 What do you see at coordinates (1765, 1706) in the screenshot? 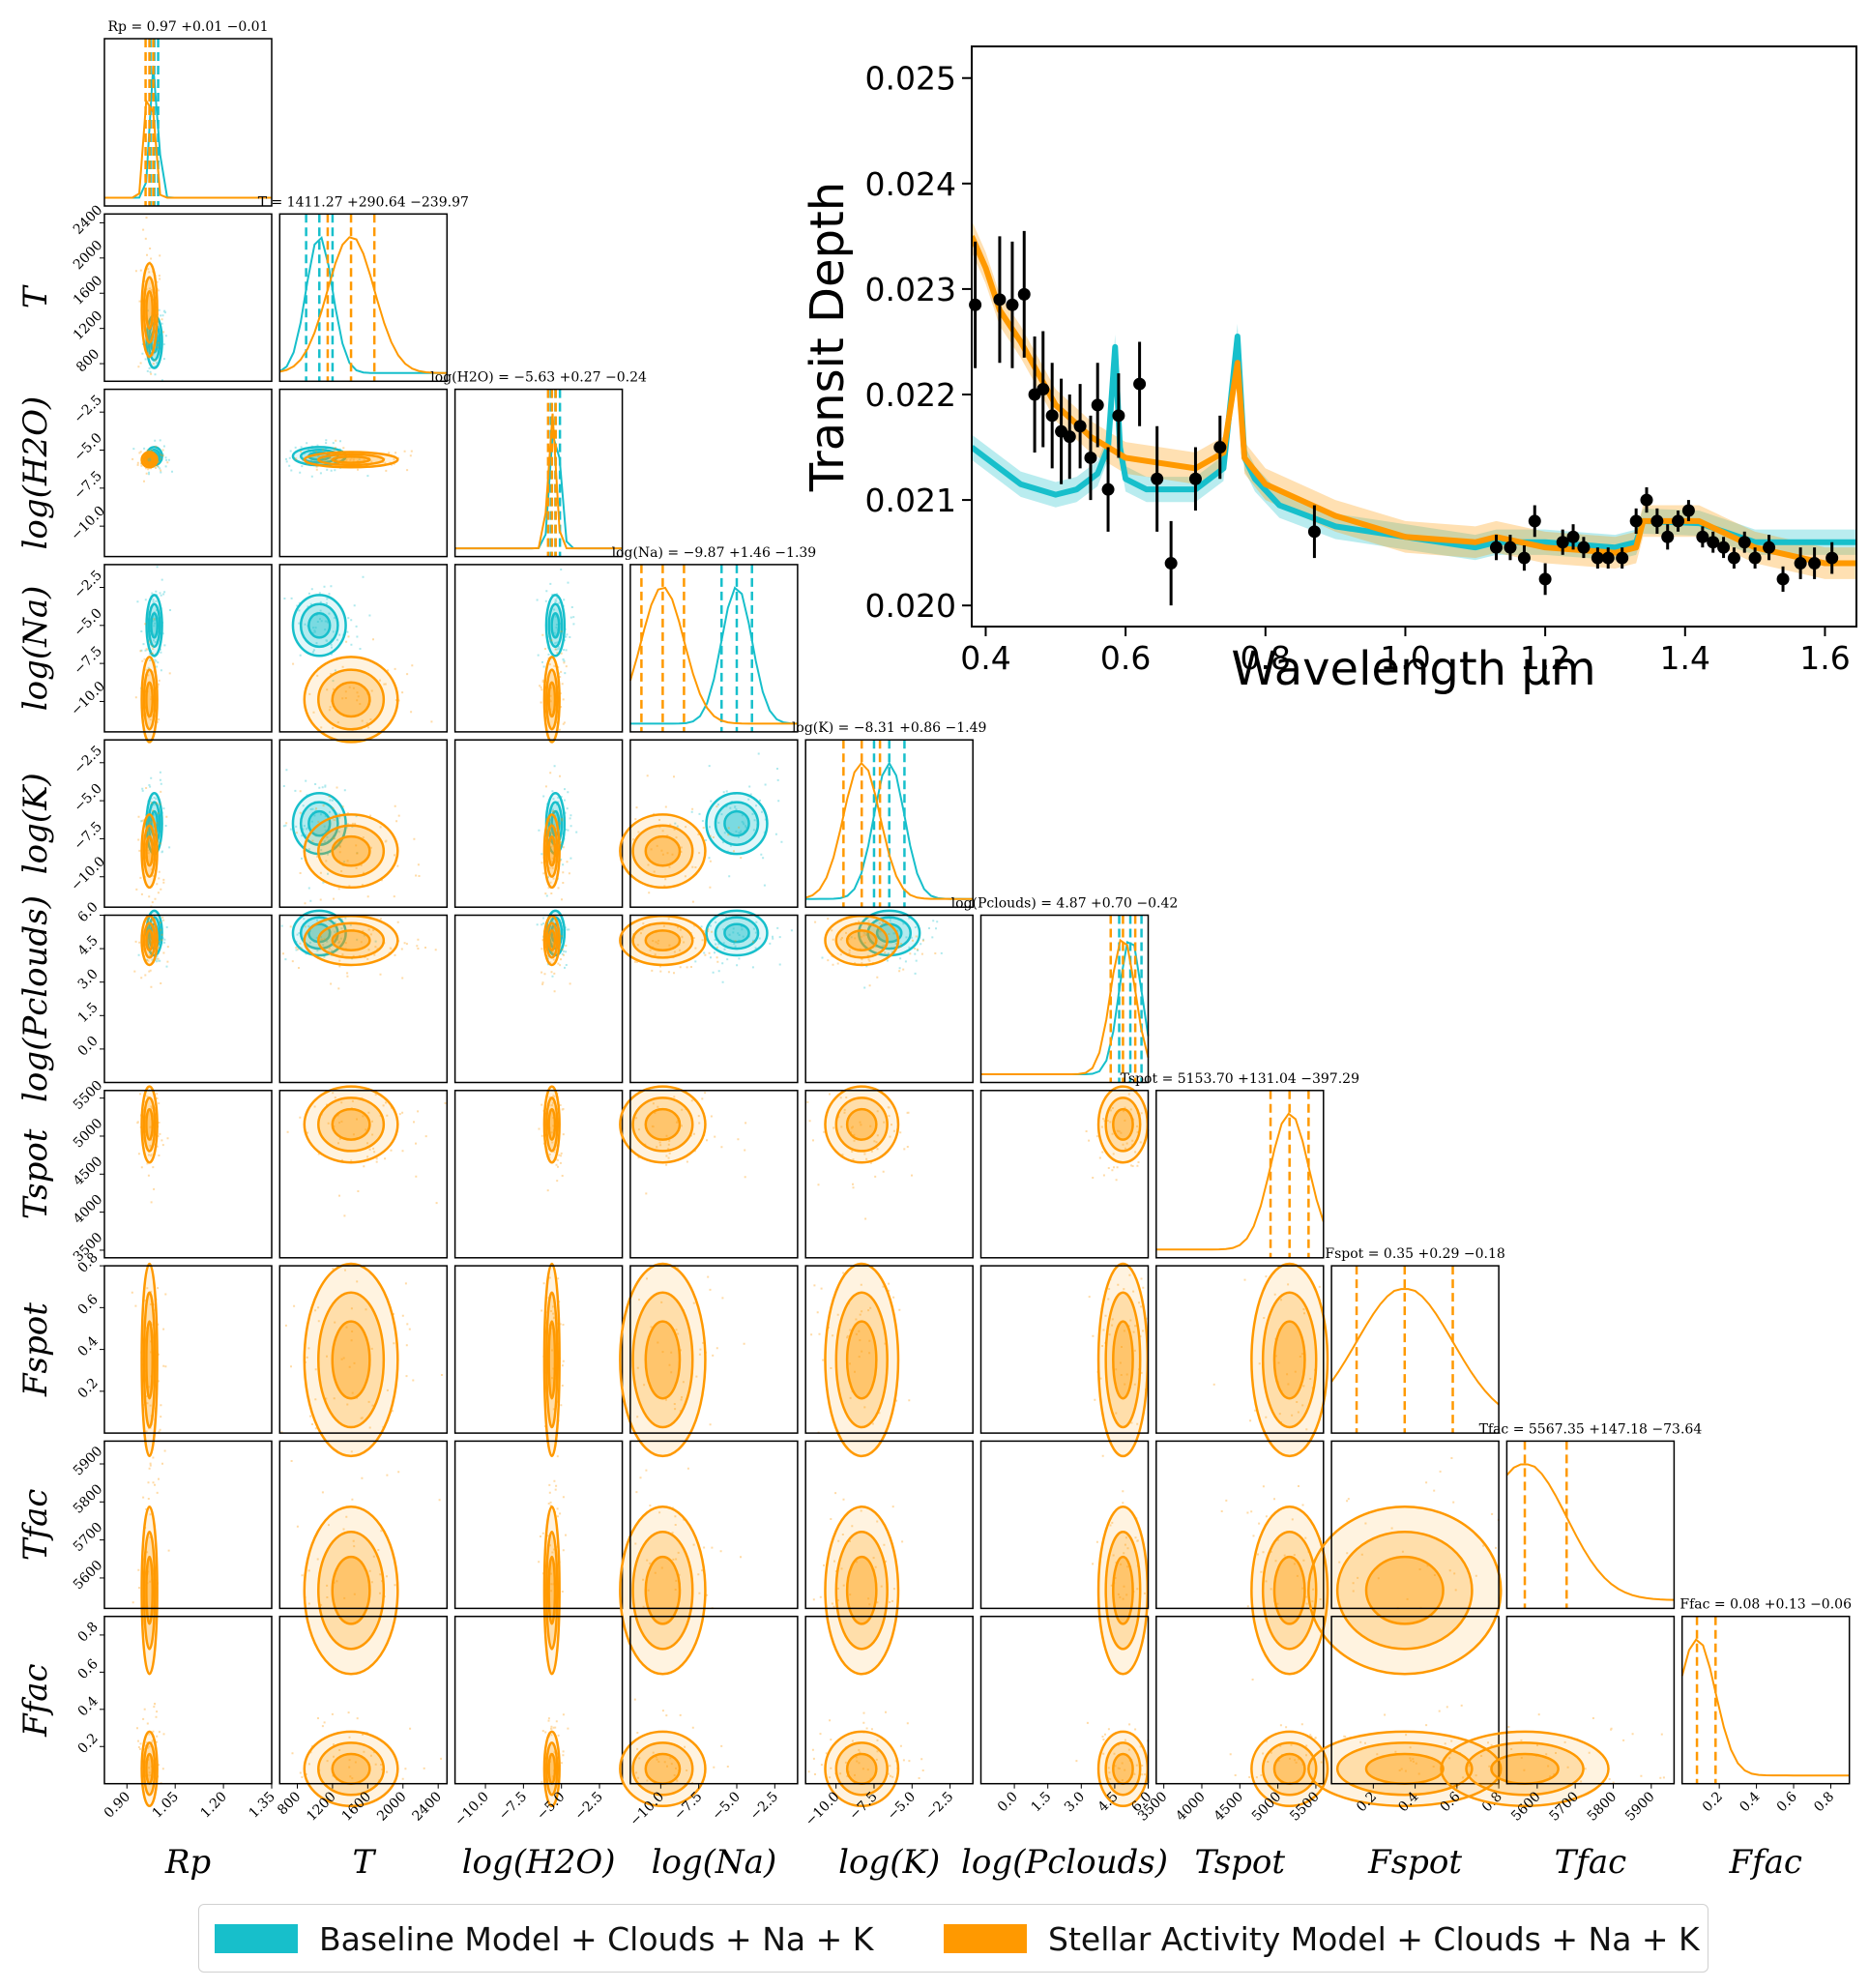
I see `corner-panel: Ffac = 0.08 +0.13 −0.06 0.2 0.4 0.6 0.8` at bounding box center [1765, 1706].